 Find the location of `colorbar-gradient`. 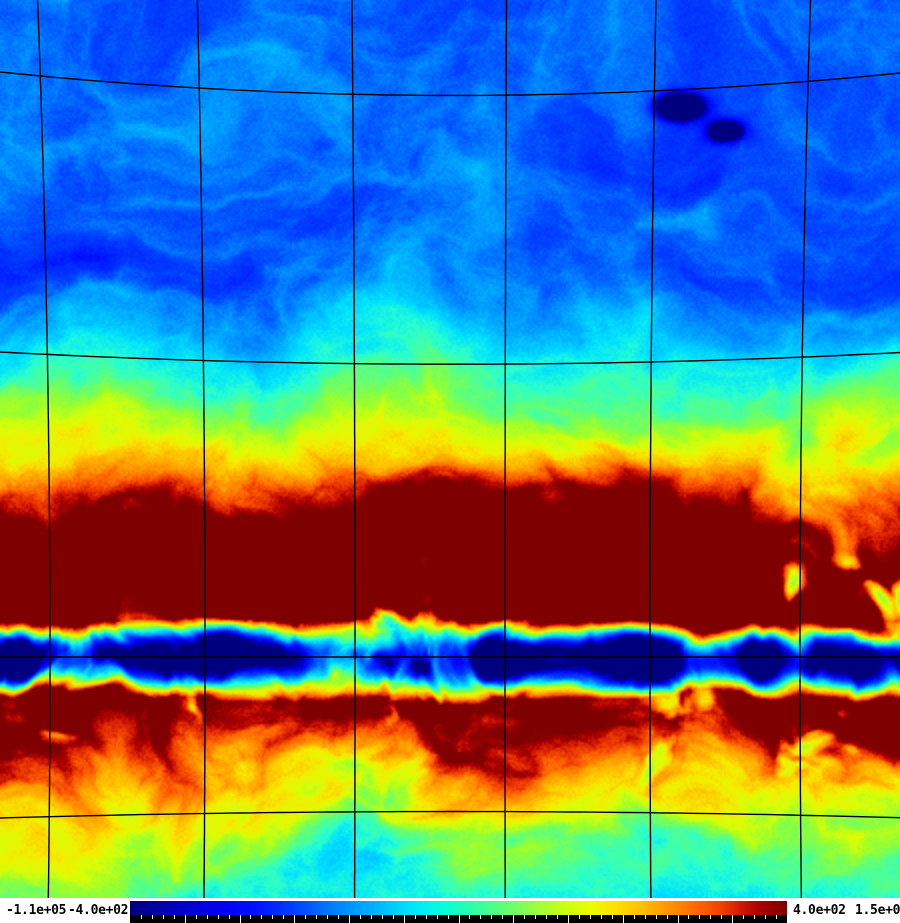

colorbar-gradient is located at coordinates (458, 908).